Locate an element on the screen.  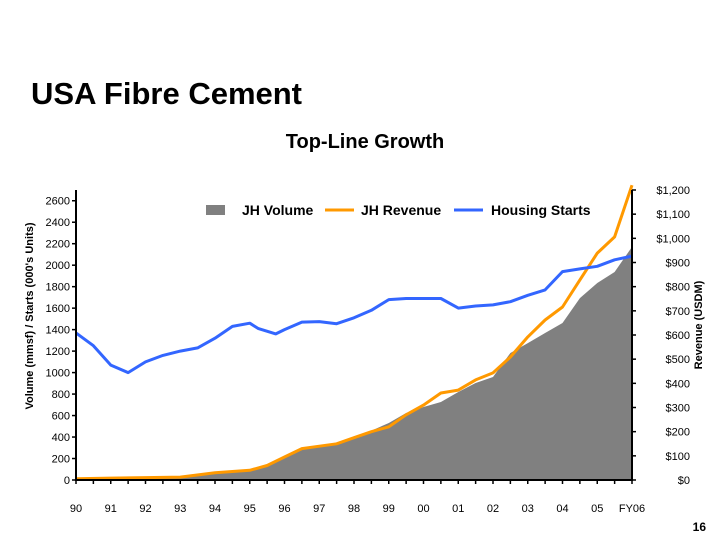
y-tick-label: 1200 is located at coordinates (58, 352).